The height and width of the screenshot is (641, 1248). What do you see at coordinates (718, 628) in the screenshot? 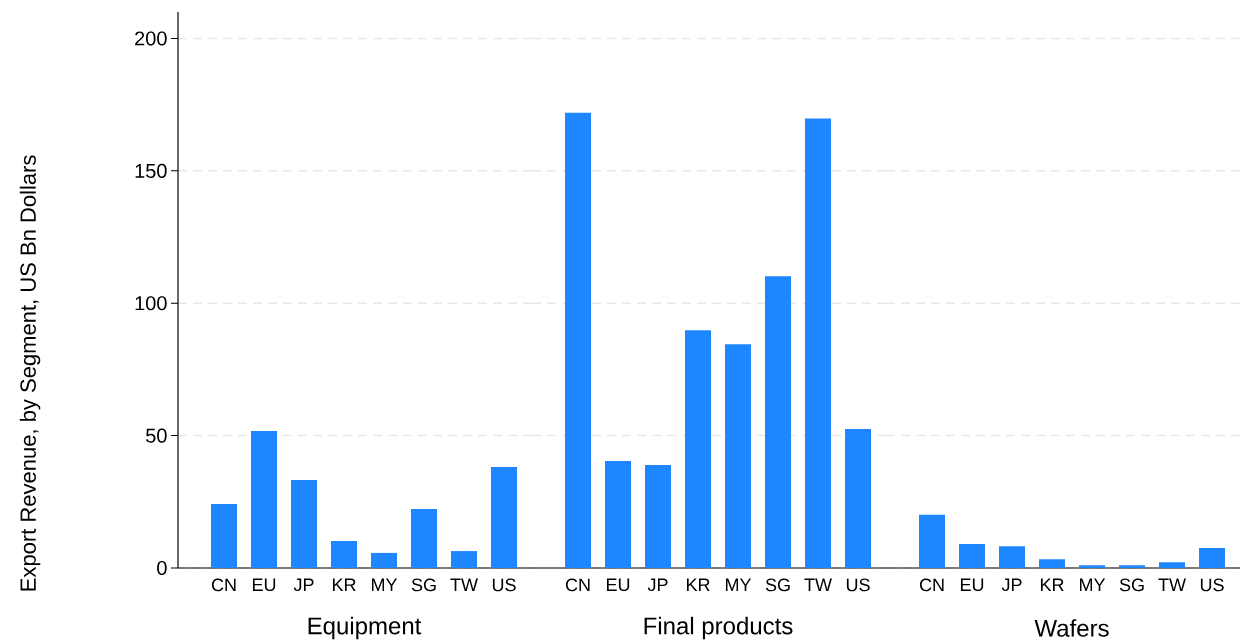
I see `x-axis-title: Final products` at bounding box center [718, 628].